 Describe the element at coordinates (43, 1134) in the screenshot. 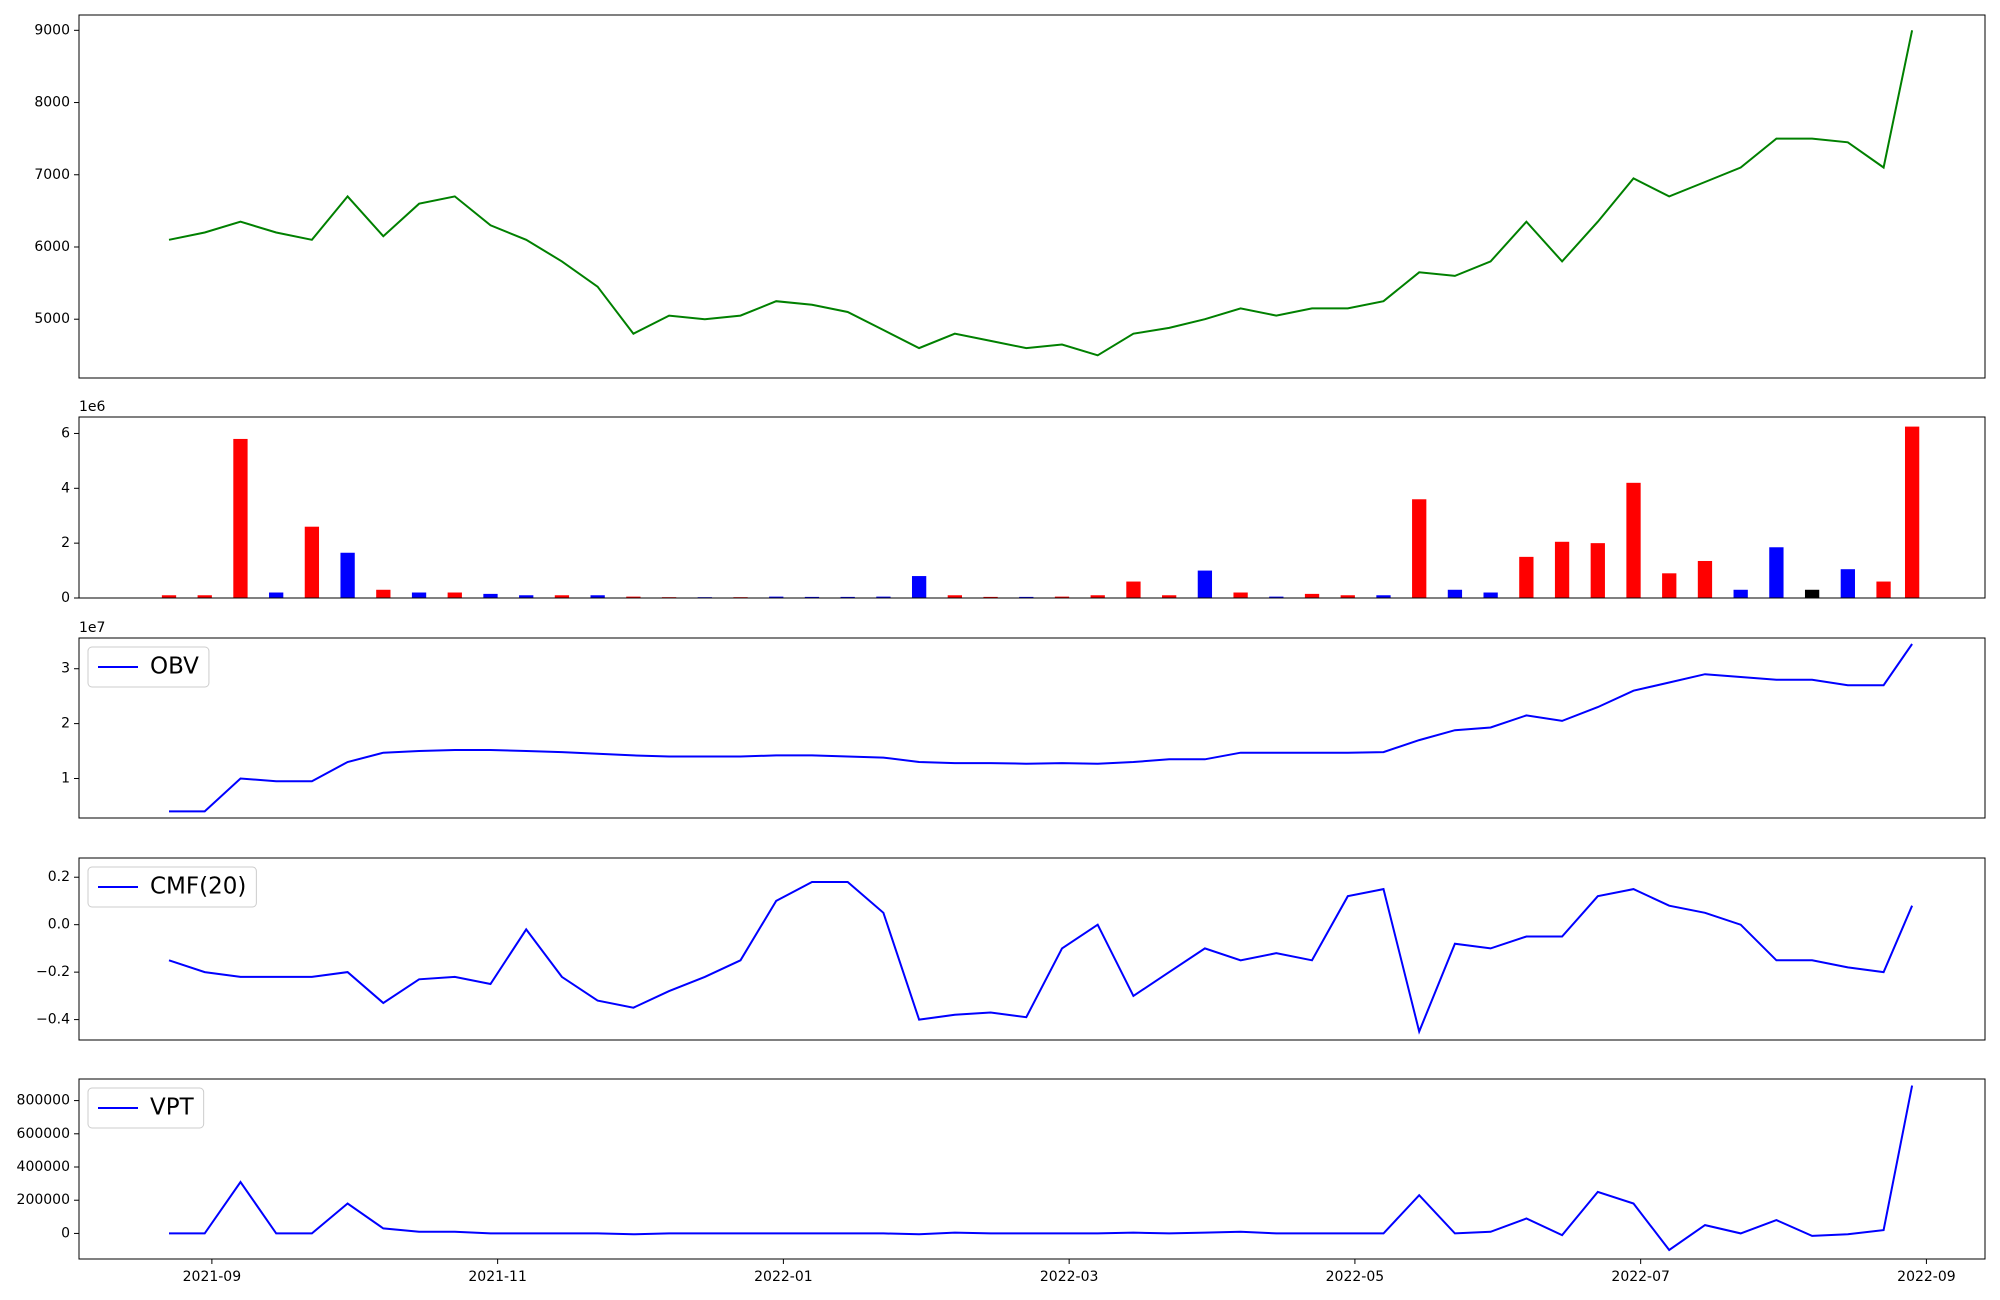

I see `y-tick-label: 600000` at that location.